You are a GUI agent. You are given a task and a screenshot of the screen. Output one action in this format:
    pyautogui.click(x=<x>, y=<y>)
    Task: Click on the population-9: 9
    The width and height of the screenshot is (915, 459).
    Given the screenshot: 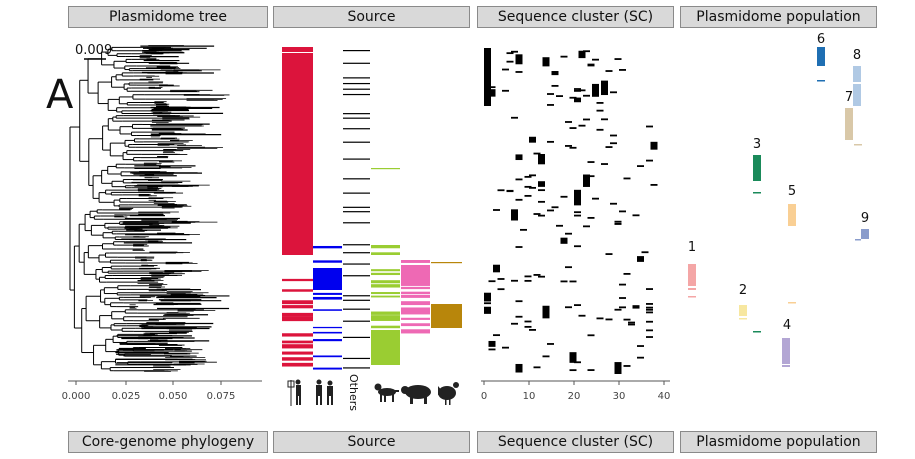 What is the action you would take?
    pyautogui.click(x=862, y=226)
    